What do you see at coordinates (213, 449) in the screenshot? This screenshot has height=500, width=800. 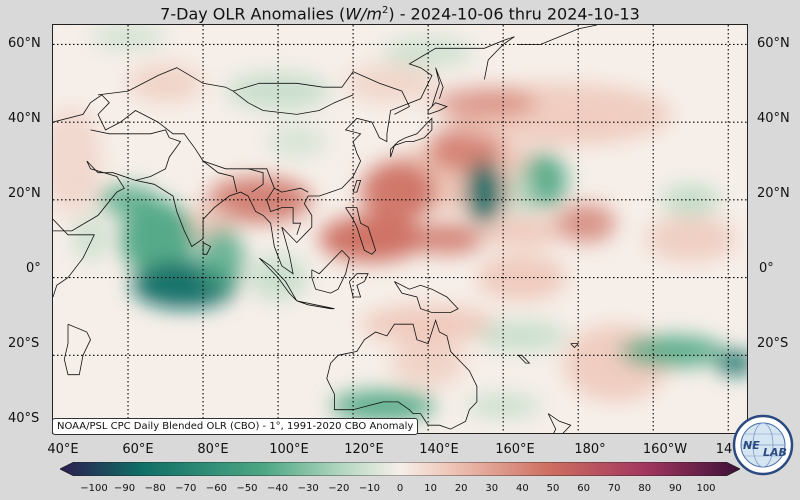 I see `lon-label: 80°E` at bounding box center [213, 449].